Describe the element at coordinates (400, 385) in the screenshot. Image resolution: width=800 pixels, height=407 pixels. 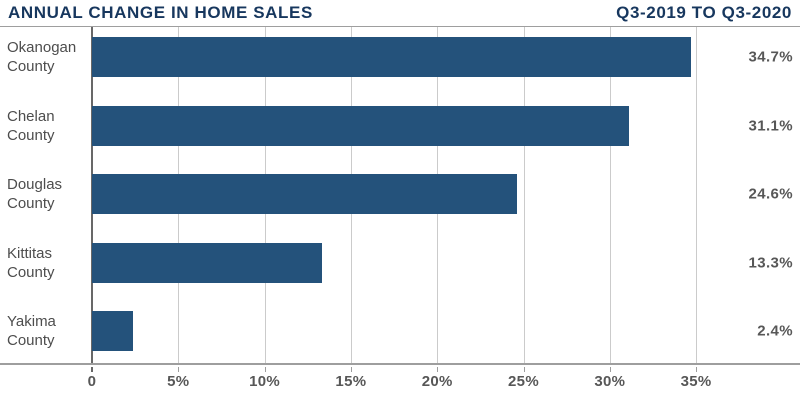
I see `x-axis: 0 5% 10% 15% 20% 25% 30% 35%` at that location.